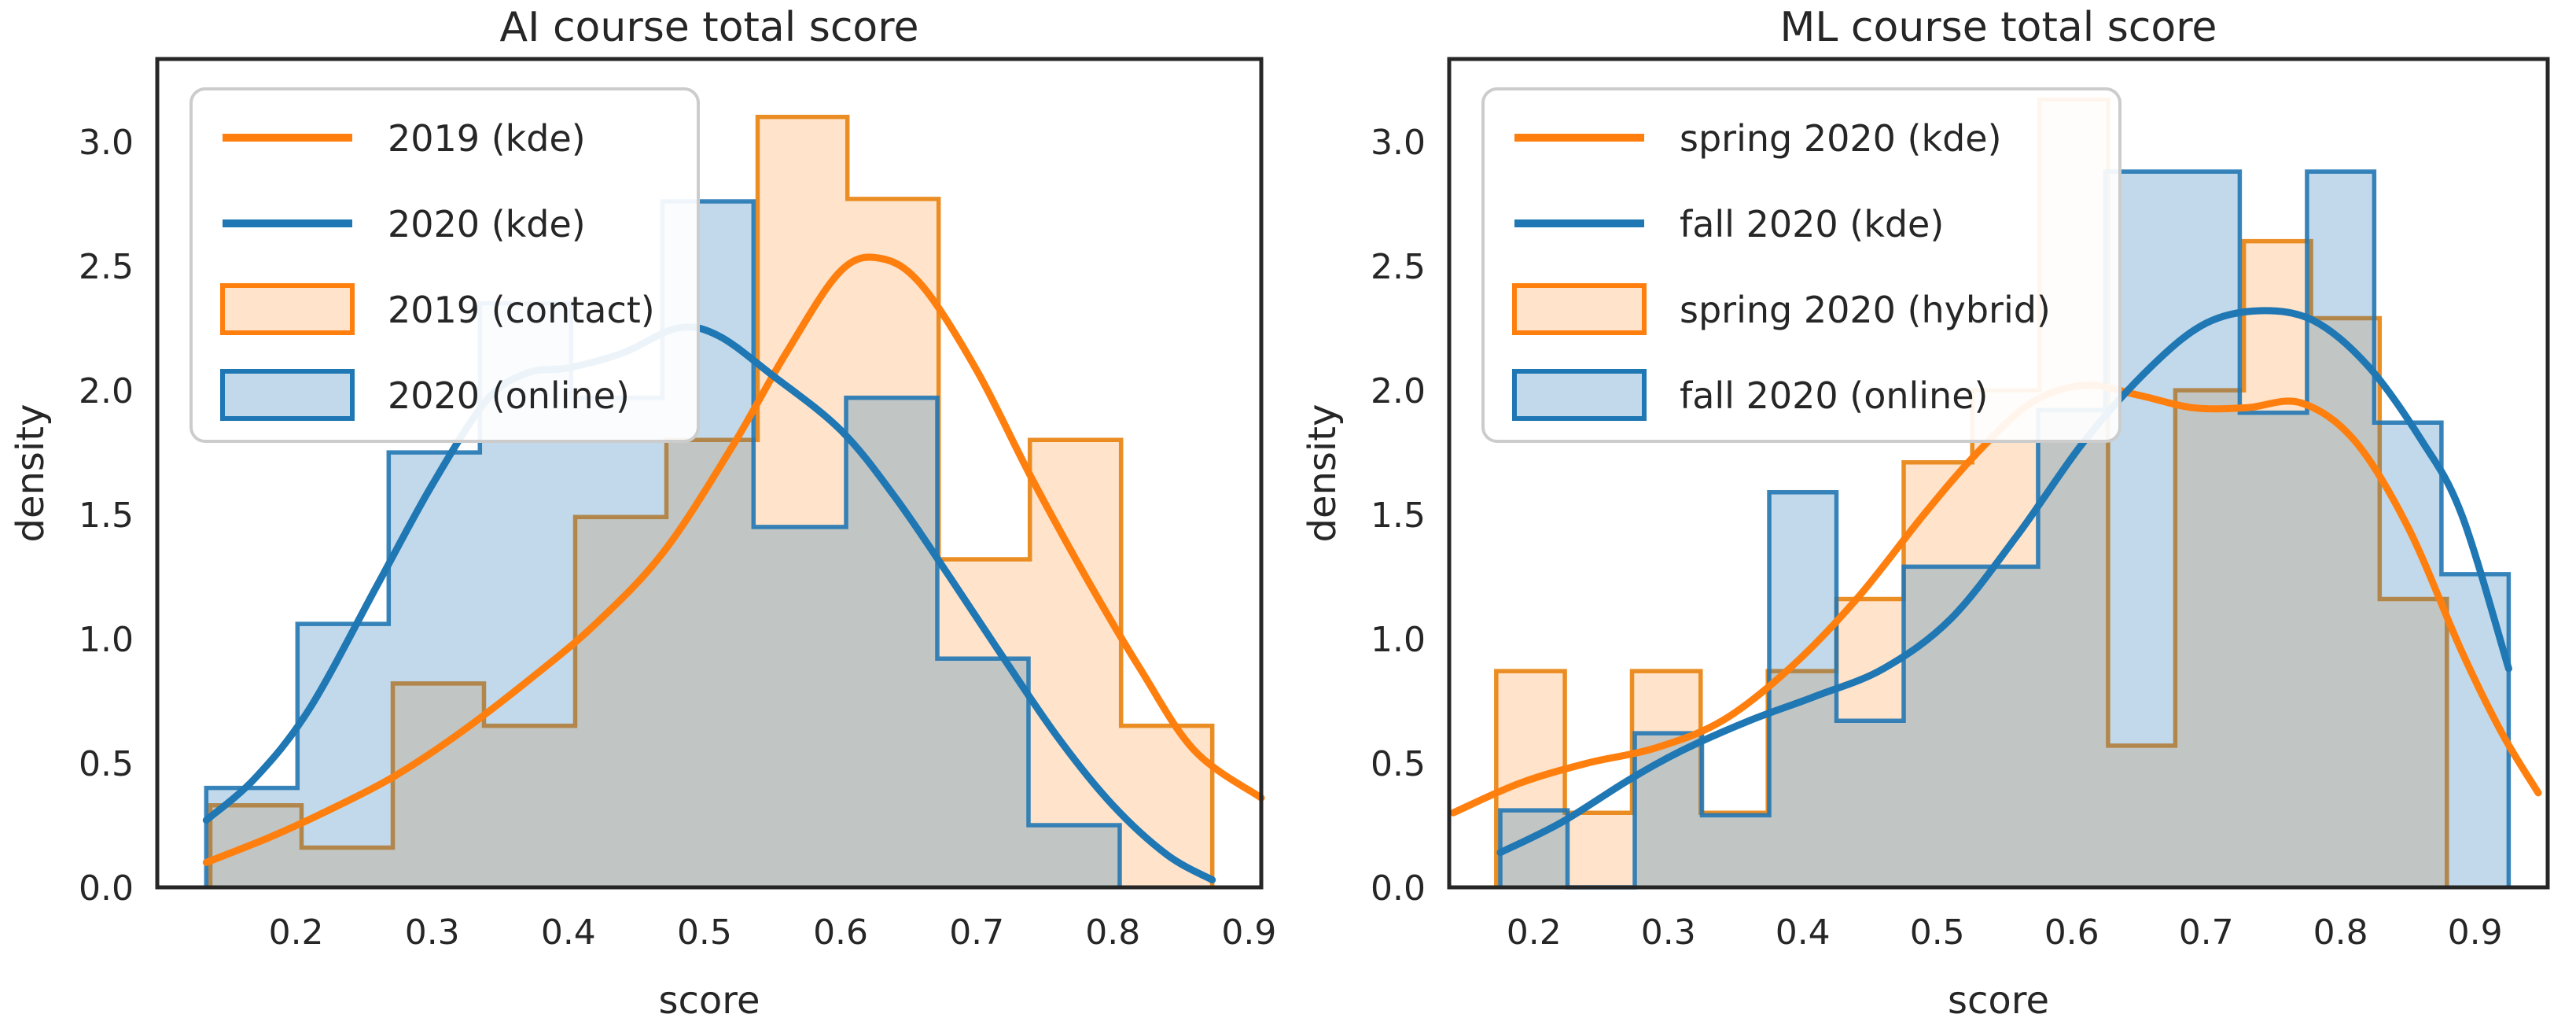 Image resolution: width=2576 pixels, height=1025 pixels. What do you see at coordinates (487, 138) in the screenshot?
I see `legend-item-label: 2019 (kde)` at bounding box center [487, 138].